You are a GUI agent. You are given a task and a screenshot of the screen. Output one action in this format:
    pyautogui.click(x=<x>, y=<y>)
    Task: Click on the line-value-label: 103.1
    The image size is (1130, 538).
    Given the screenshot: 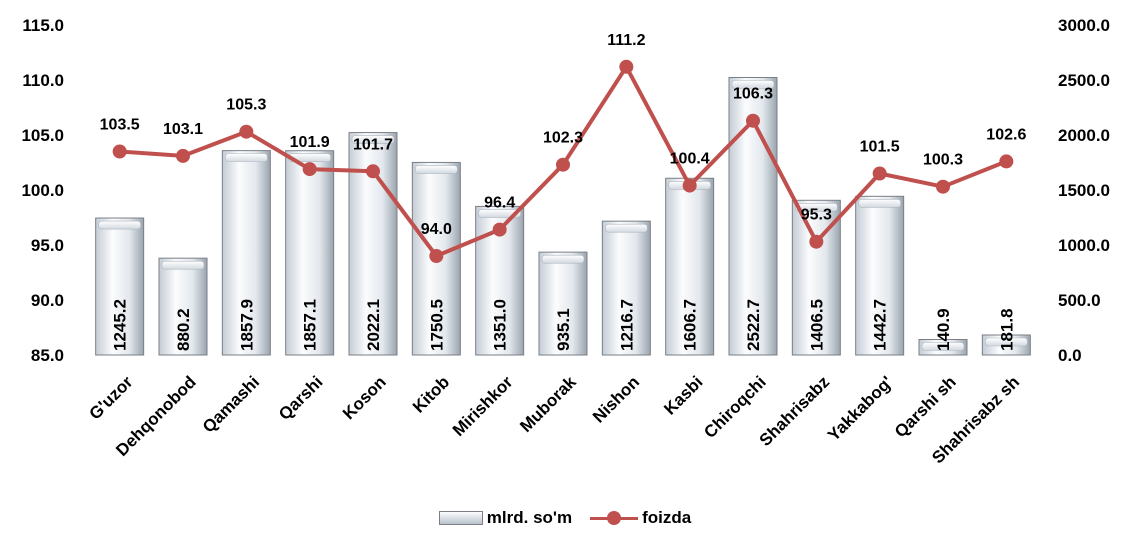 What is the action you would take?
    pyautogui.click(x=183, y=129)
    